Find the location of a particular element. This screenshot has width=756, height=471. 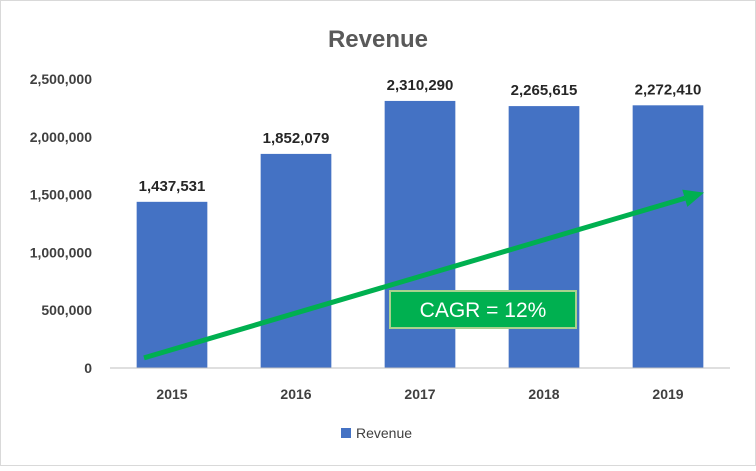

chart-title: Revenue is located at coordinates (378, 39).